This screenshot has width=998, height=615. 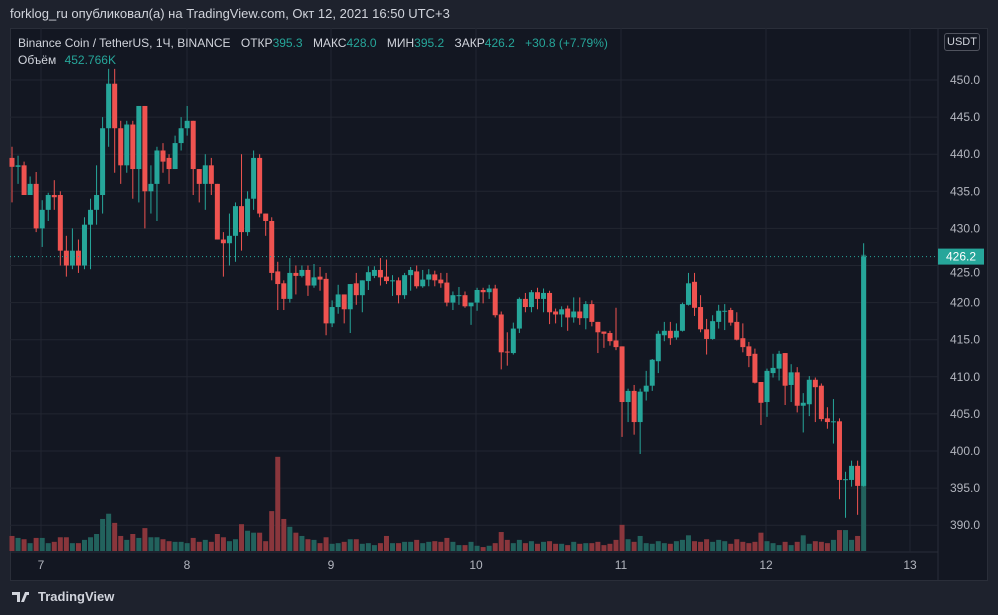 What do you see at coordinates (124, 43) in the screenshot?
I see `symbol-title: Binance Coin / TetherUS, 1Ч, BINANCE` at bounding box center [124, 43].